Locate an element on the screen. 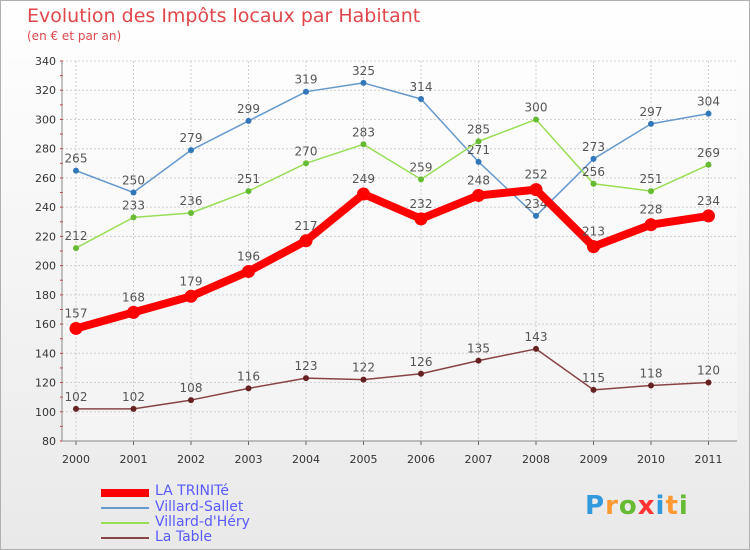  y-tick-label: 200 is located at coordinates (45, 266).